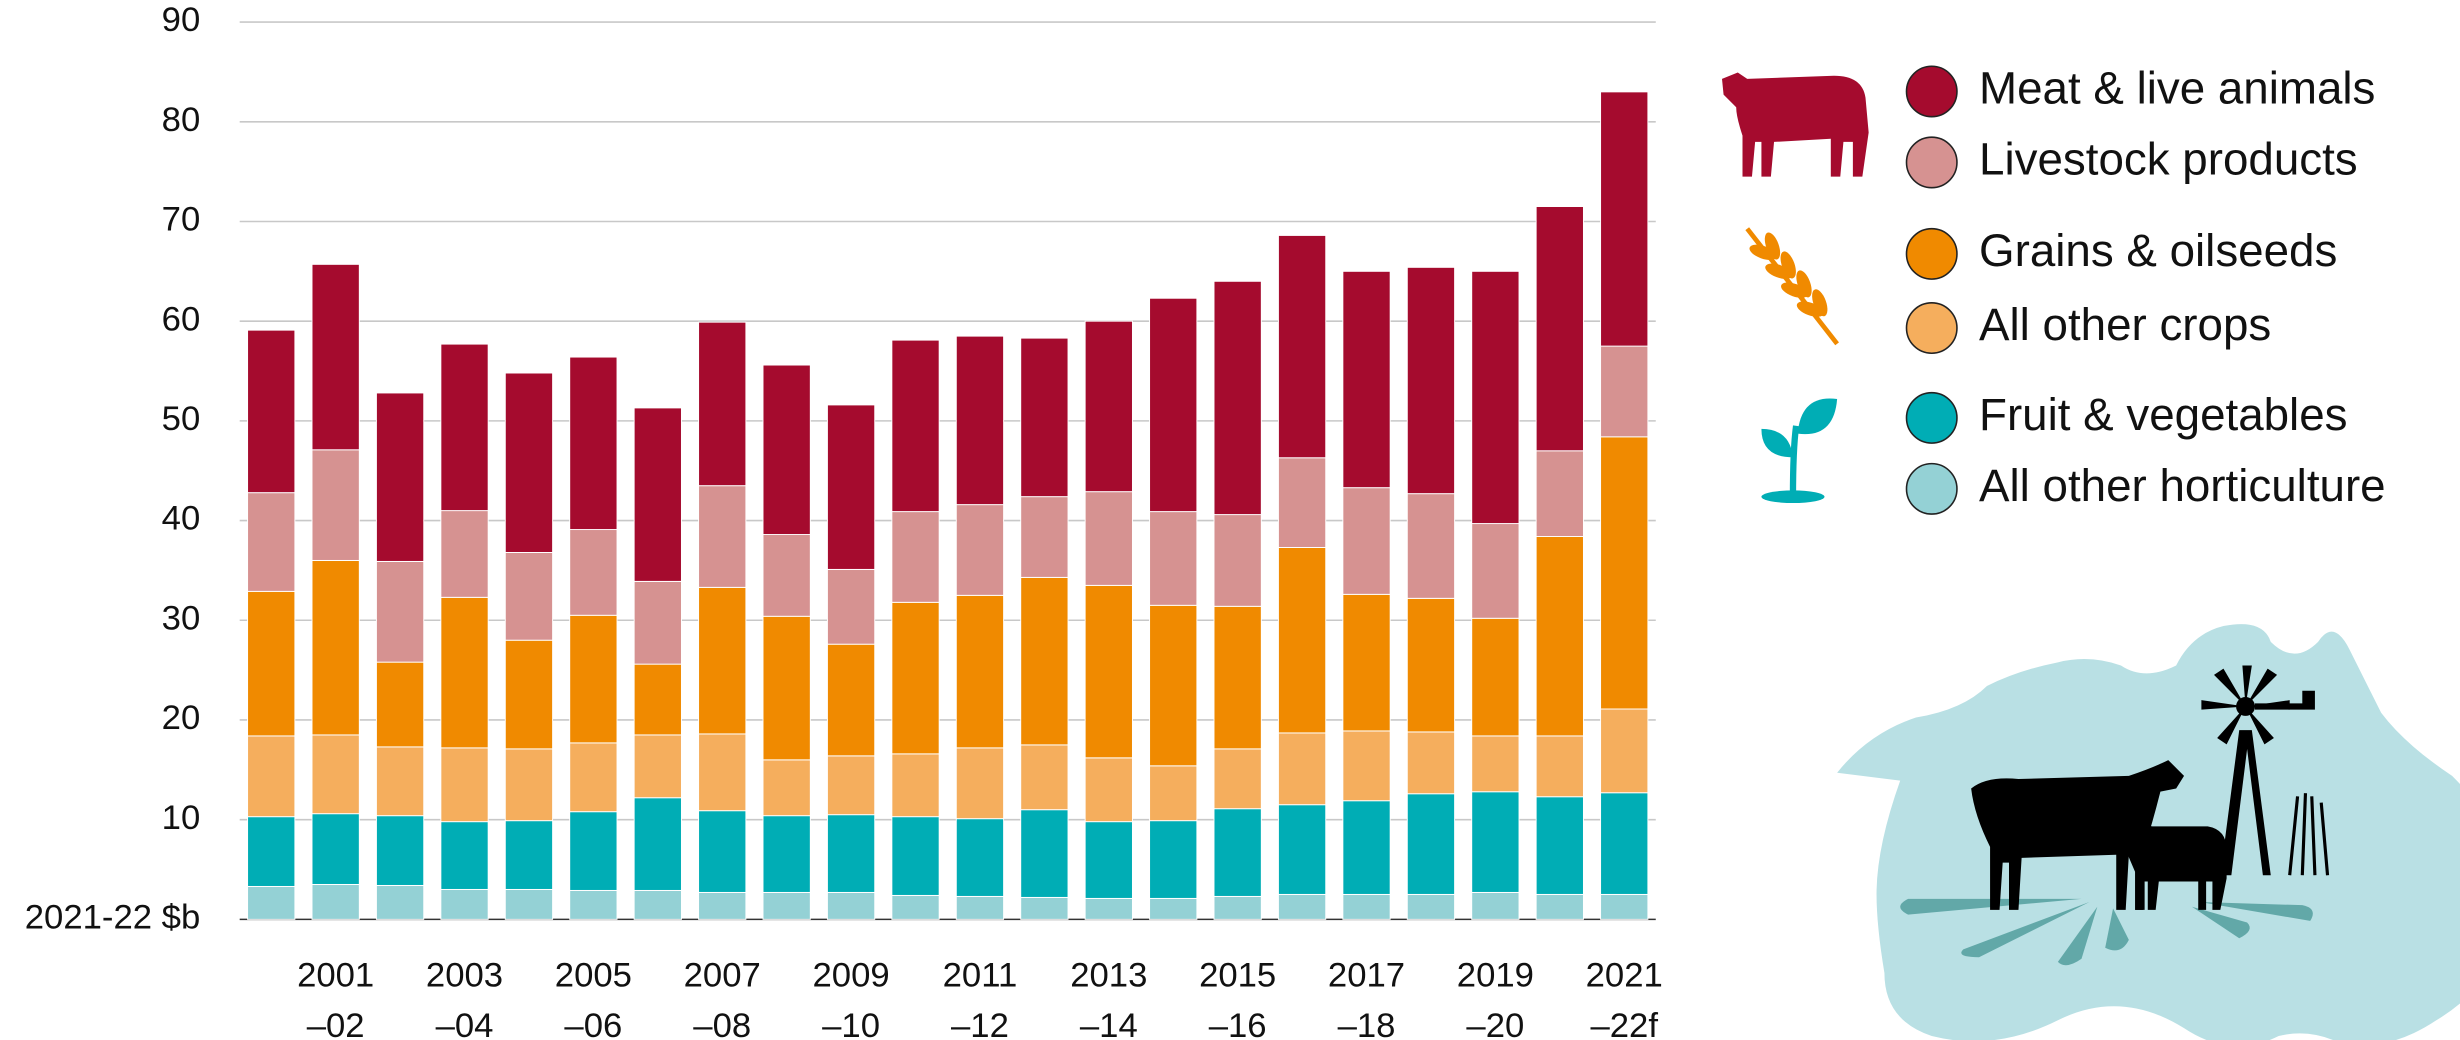  Describe the element at coordinates (2177, 88) in the screenshot. I see `legend-label: Meat & live animals` at that location.